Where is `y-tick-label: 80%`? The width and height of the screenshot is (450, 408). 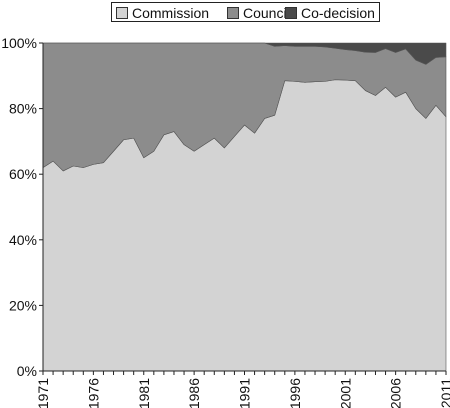 y-tick-label: 80% is located at coordinates (23, 109).